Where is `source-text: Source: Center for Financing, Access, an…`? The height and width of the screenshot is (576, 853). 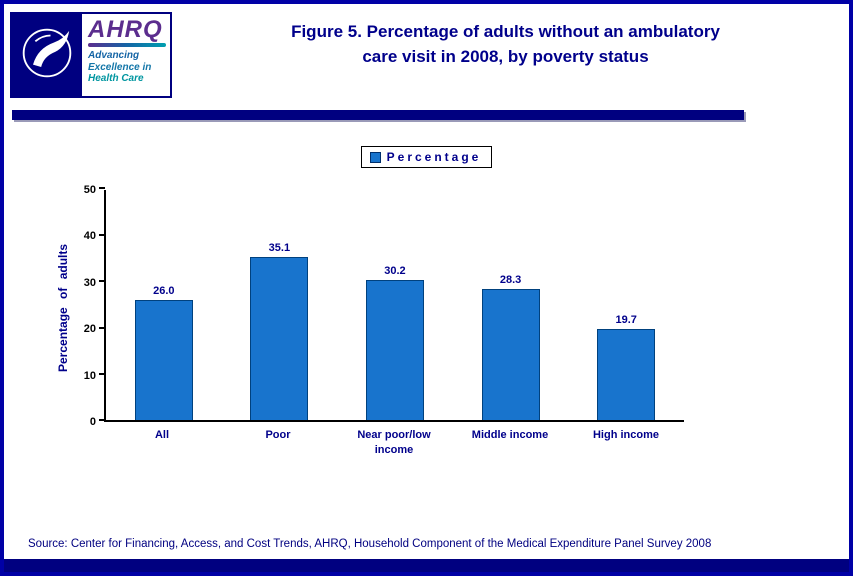
source-text: Source: Center for Financing, Access, an… is located at coordinates (370, 544).